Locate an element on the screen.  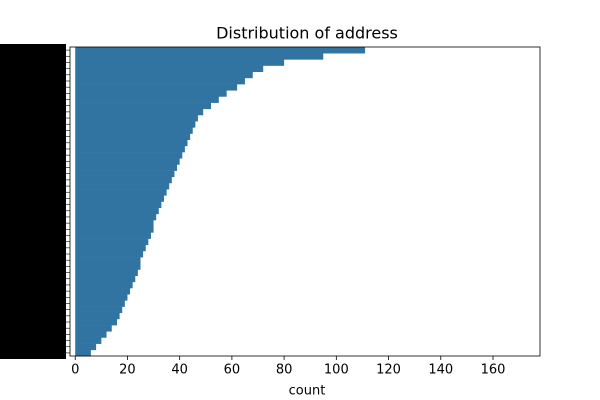
x-tick-label: 60 is located at coordinates (232, 370).